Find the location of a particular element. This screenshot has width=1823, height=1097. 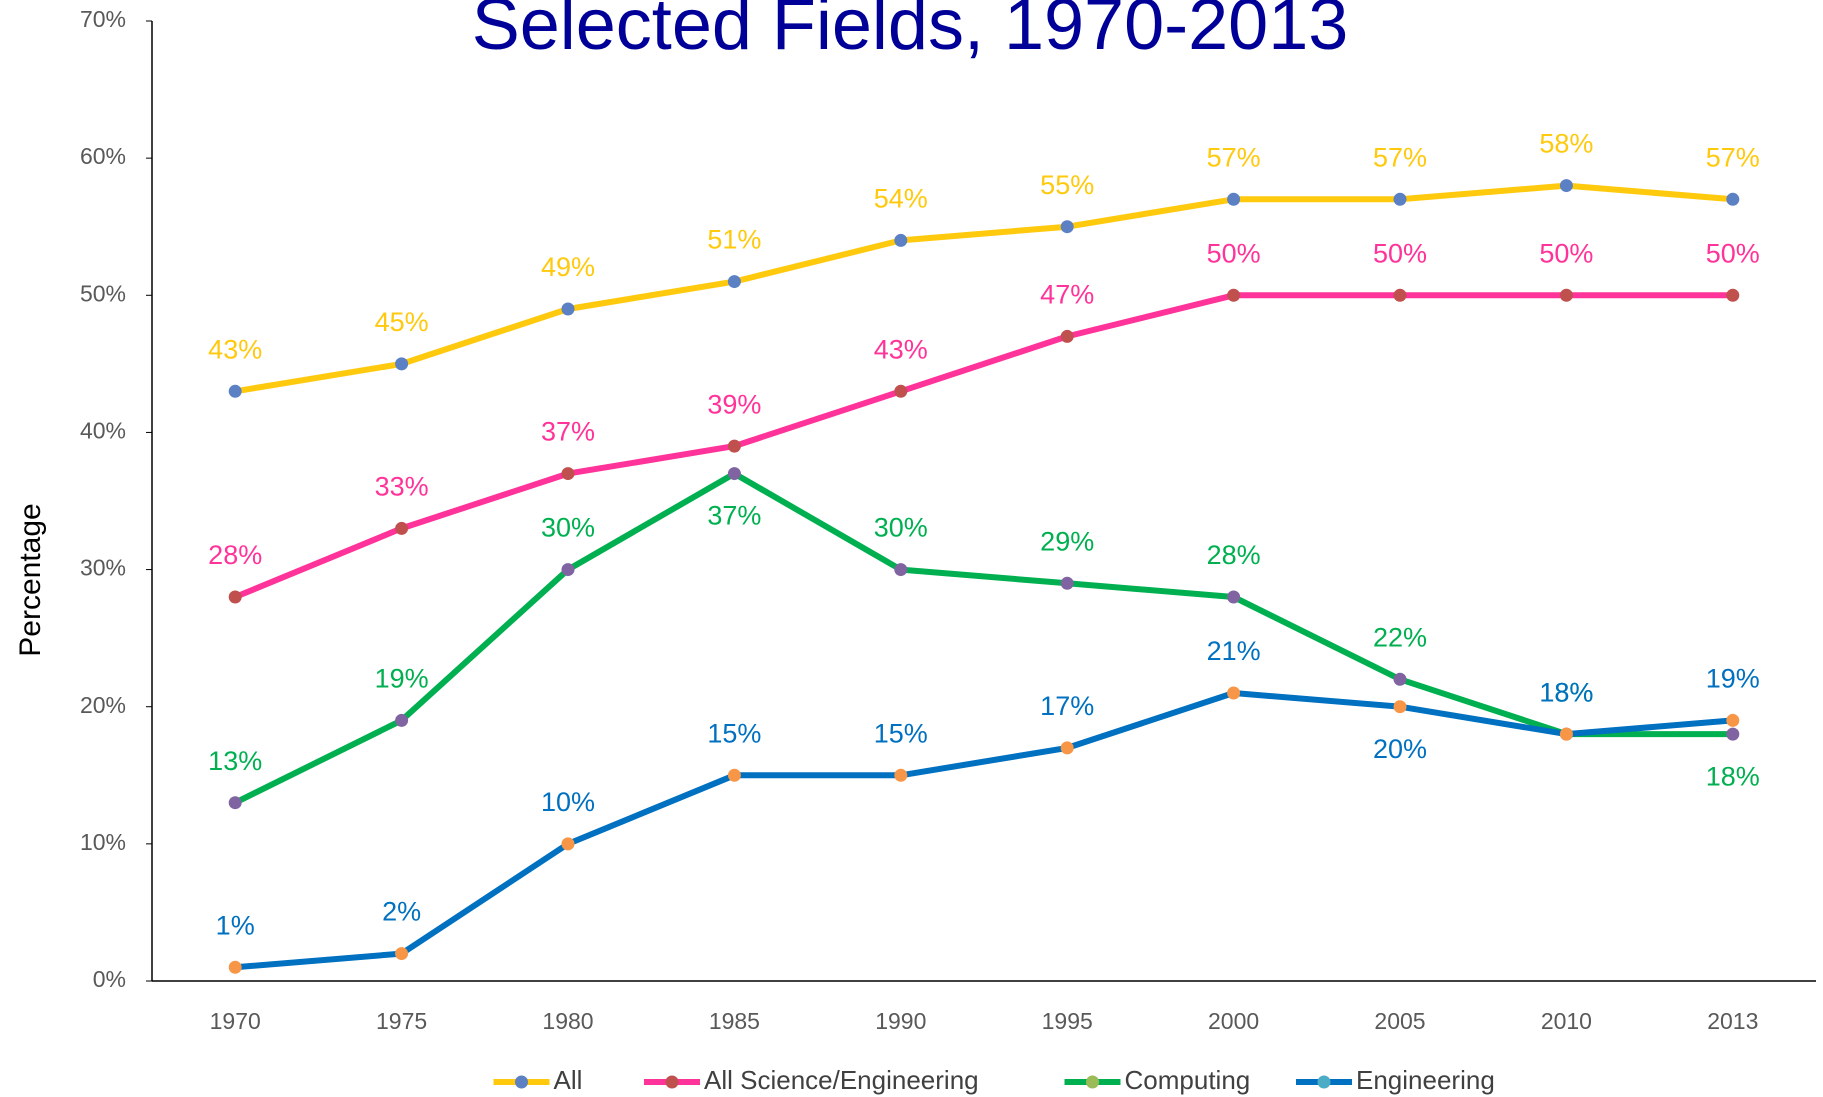

data-label: 29% is located at coordinates (1067, 541).